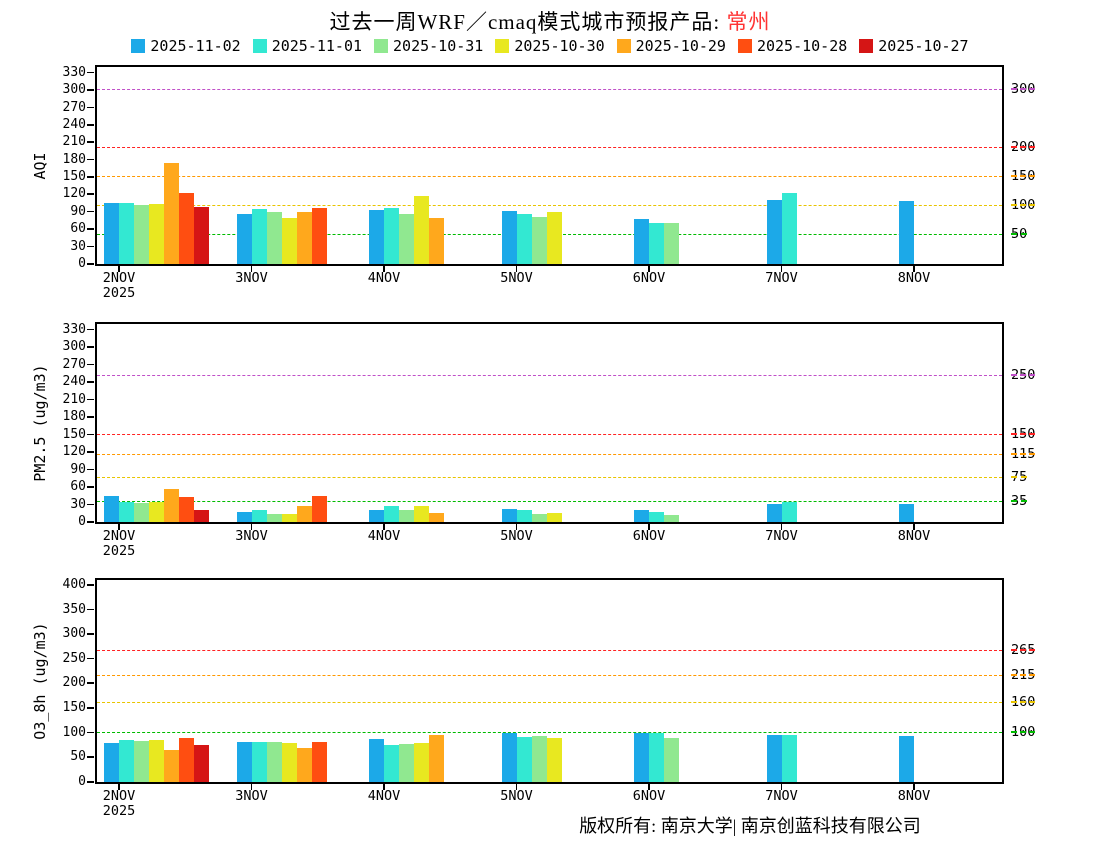 The width and height of the screenshot is (1100, 850). What do you see at coordinates (923, 46) in the screenshot?
I see `legend-label: 2025-10-27` at bounding box center [923, 46].